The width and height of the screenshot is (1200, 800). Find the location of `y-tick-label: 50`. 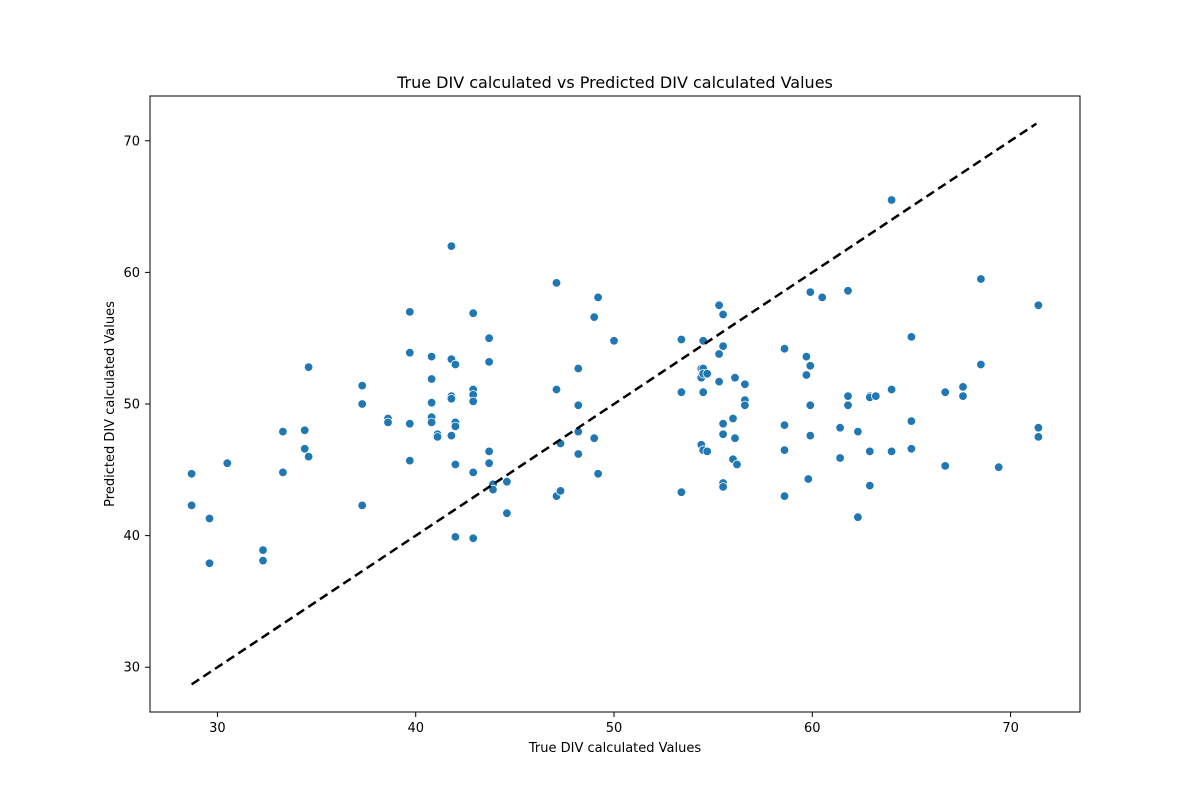

y-tick-label: 50 is located at coordinates (131, 405).